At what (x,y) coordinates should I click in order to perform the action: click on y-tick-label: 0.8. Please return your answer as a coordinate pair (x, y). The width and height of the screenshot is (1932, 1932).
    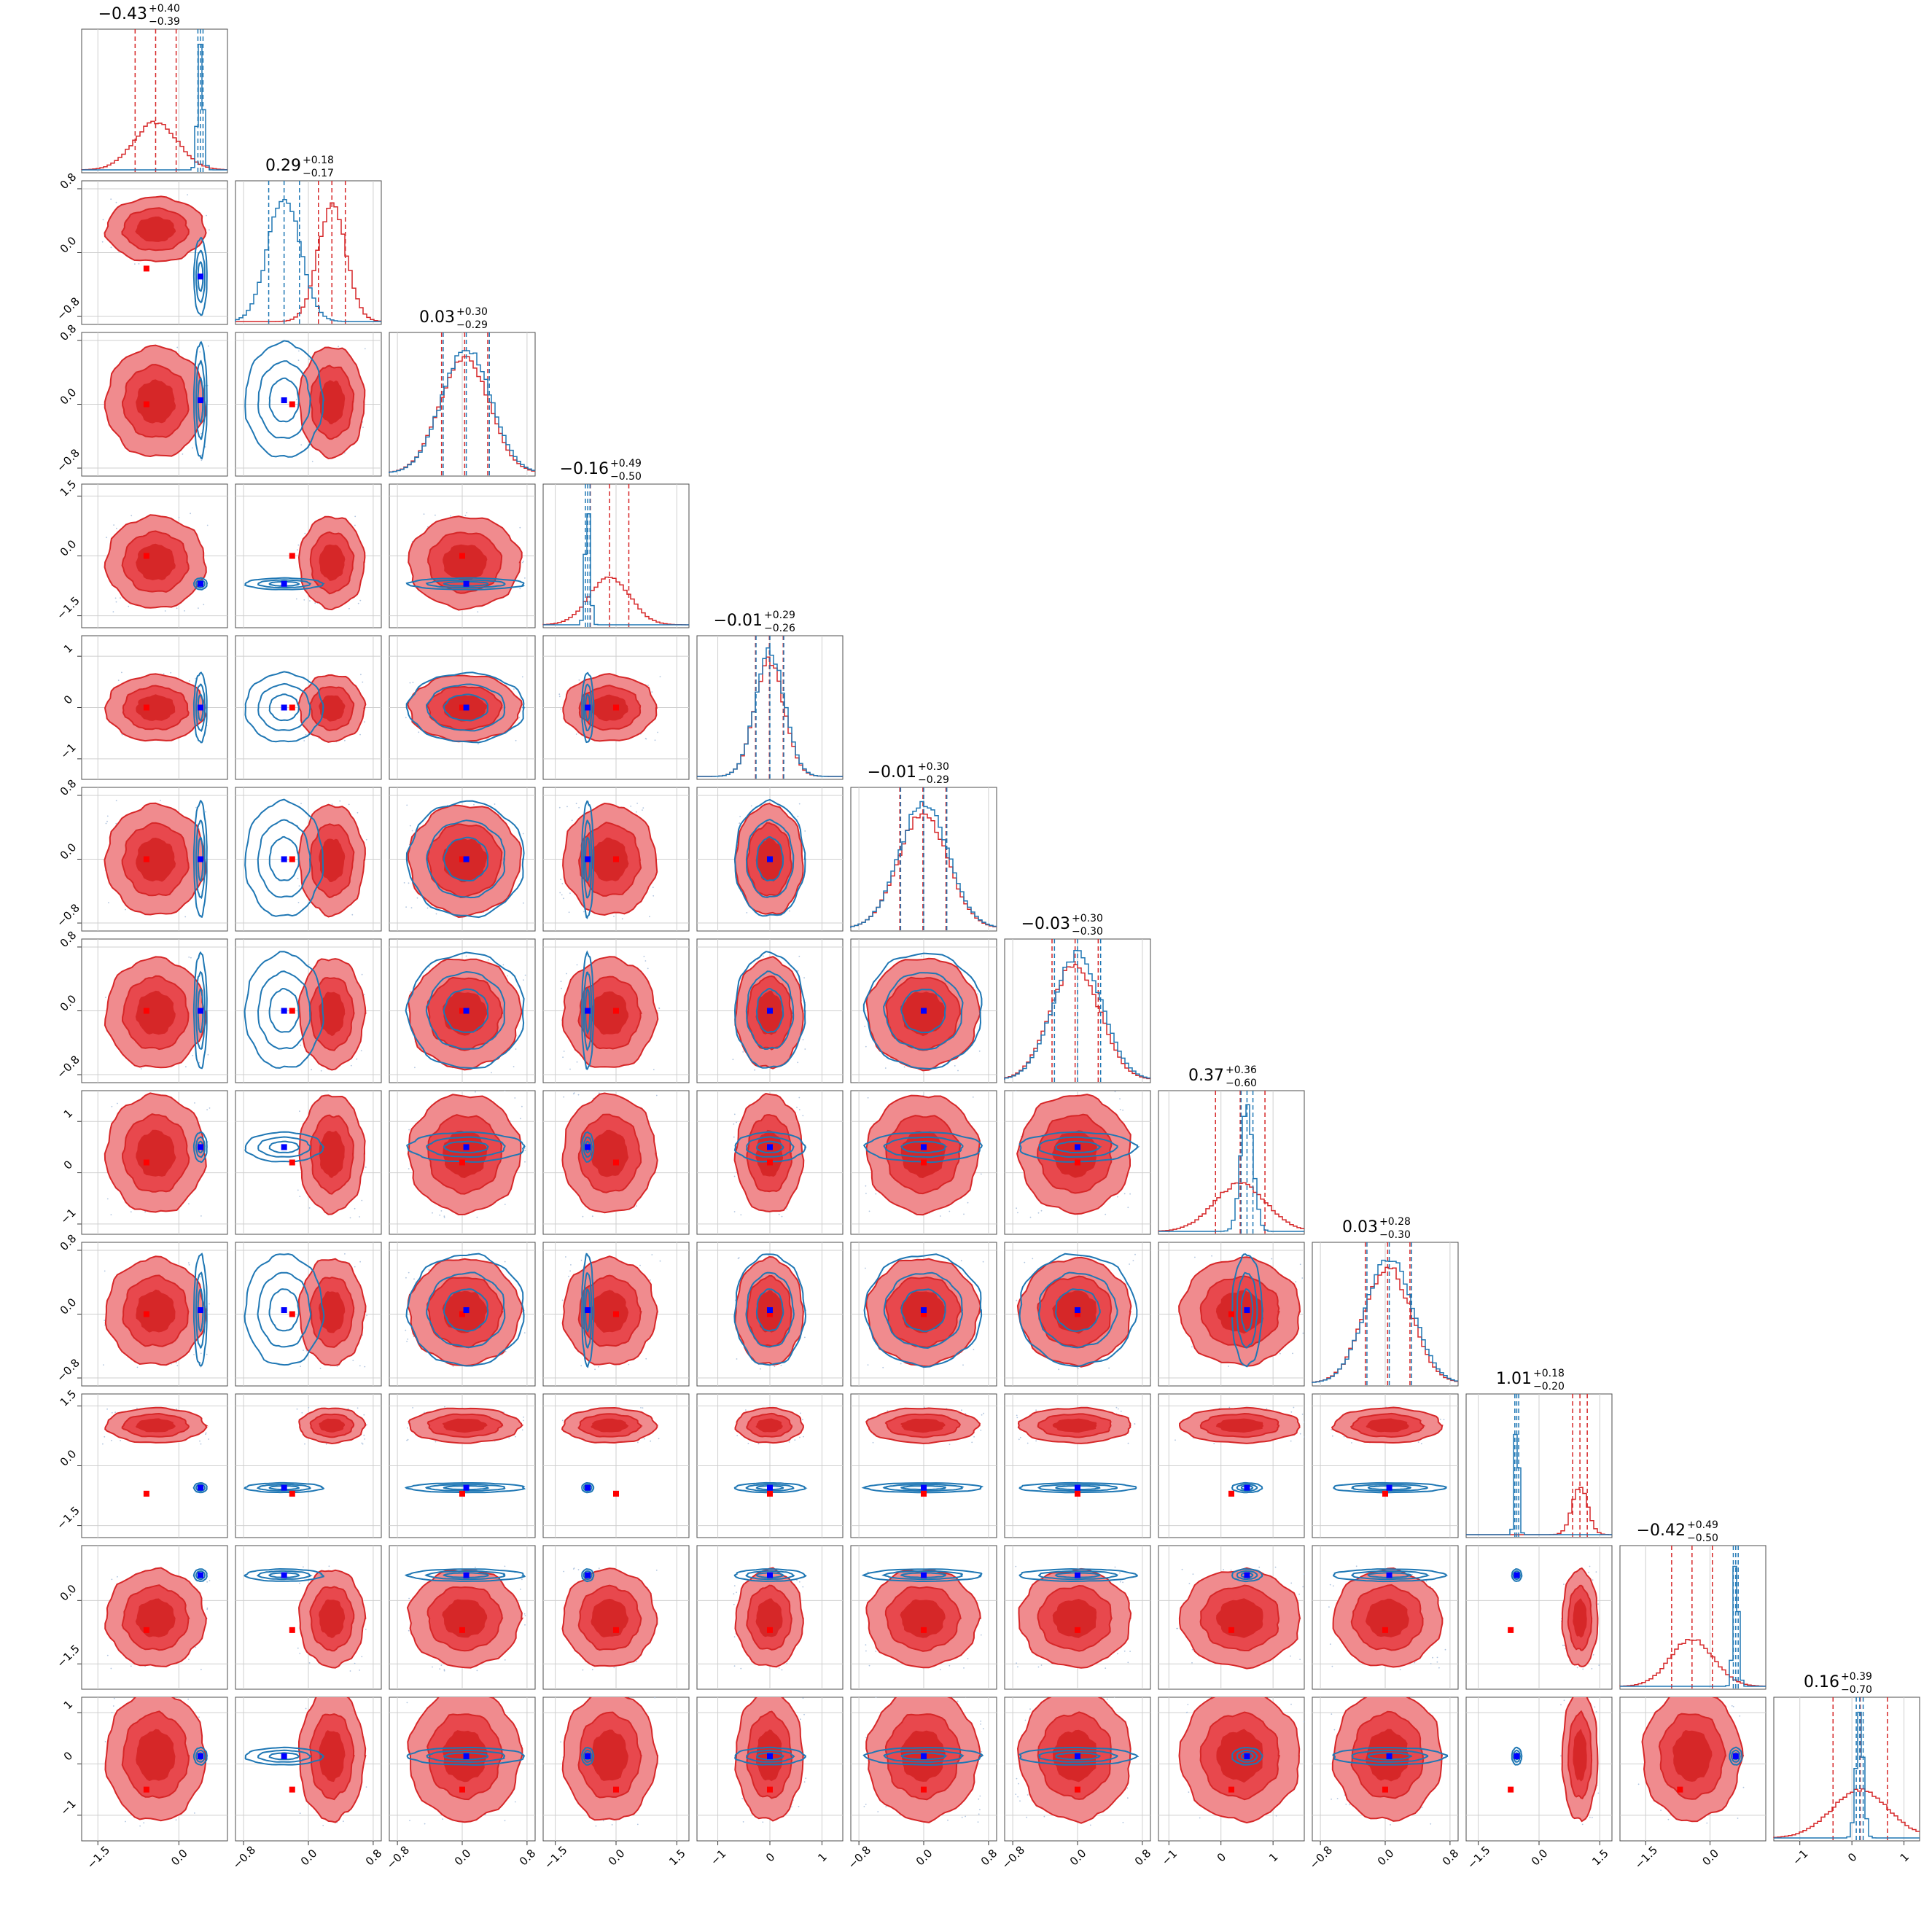
    Looking at the image, I should click on (68, 940).